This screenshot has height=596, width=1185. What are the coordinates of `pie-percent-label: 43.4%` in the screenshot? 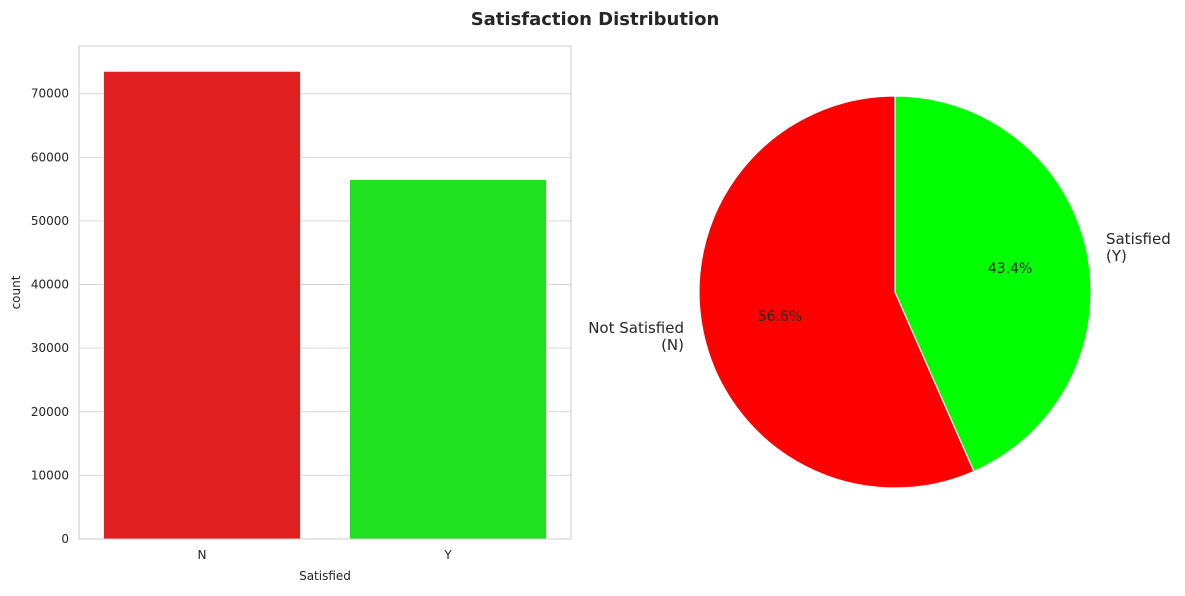 It's located at (1010, 269).